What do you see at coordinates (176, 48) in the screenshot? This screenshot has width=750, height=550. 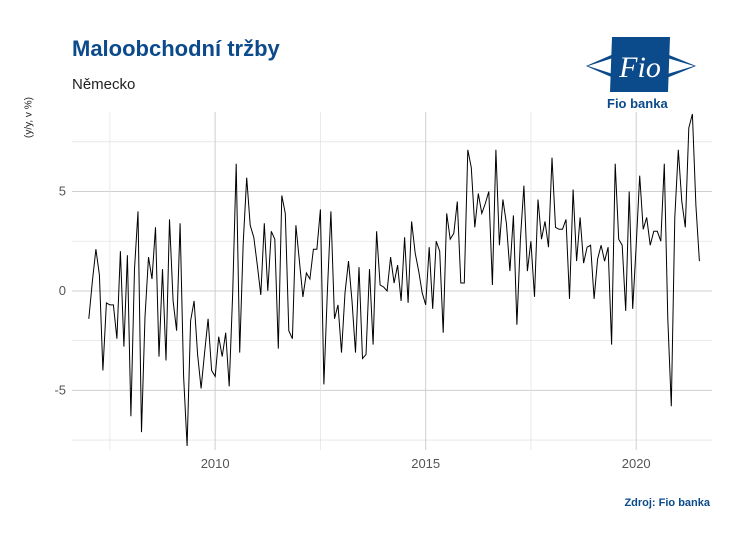 I see `chart-title: Maloobchodní tržby` at bounding box center [176, 48].